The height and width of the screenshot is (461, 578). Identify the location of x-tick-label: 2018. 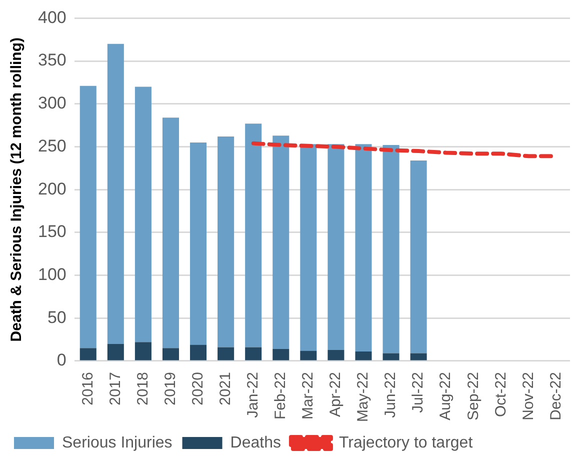
(143, 389).